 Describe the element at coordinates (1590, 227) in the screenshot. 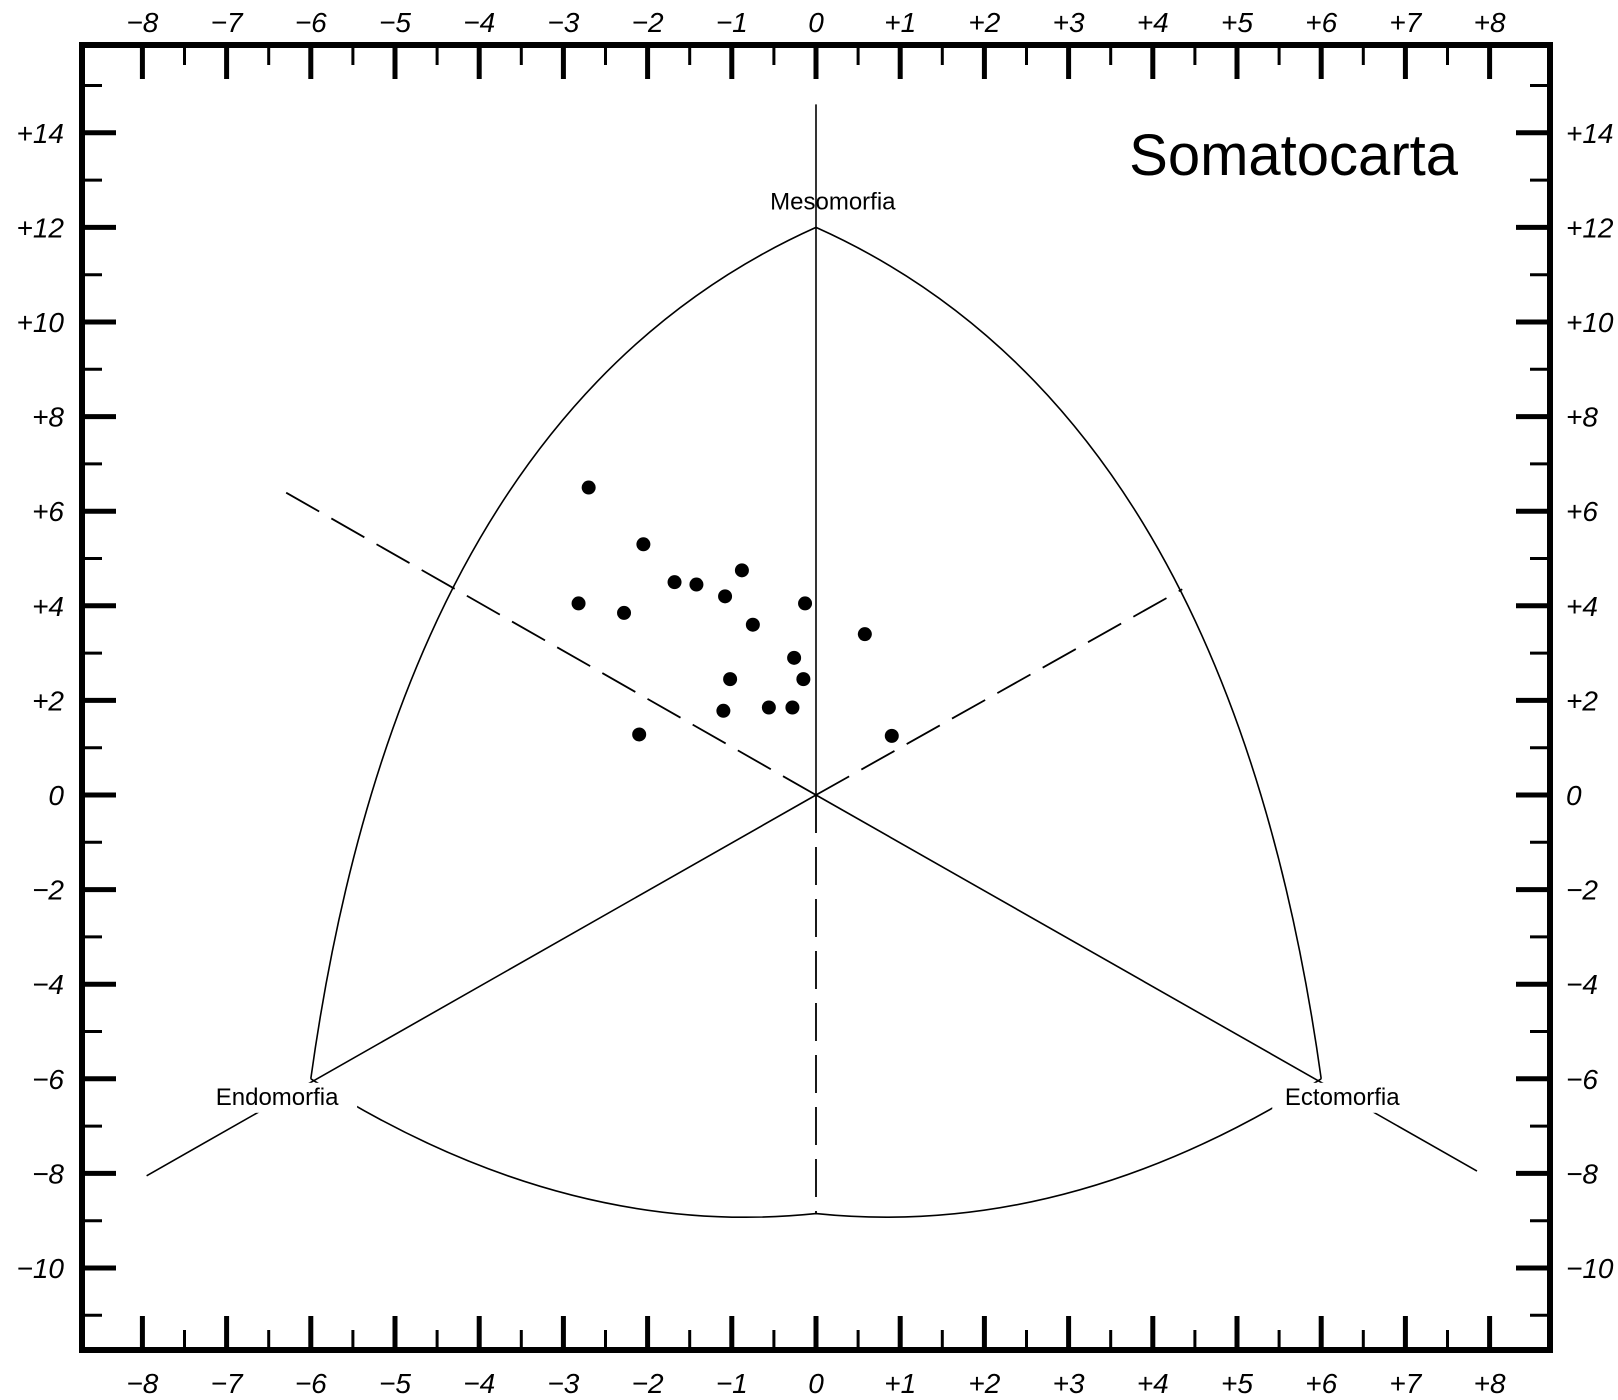

I see `y-tick-label-right: +12` at that location.